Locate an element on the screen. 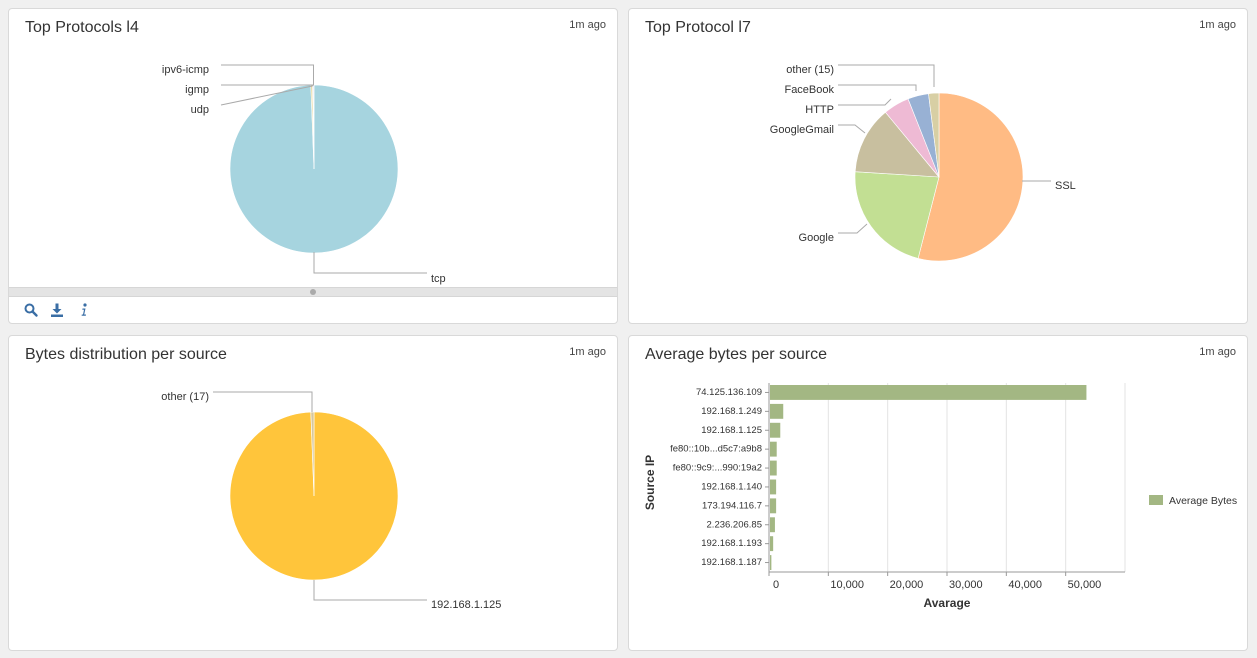  y-tick-label: fe80::10b...d5c7:a9b8 is located at coordinates (716, 449).